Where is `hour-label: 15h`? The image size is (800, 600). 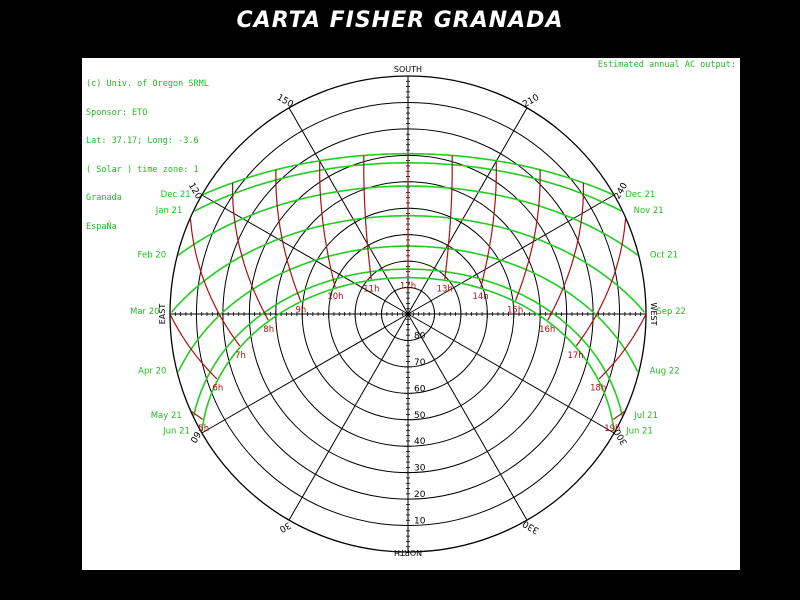
hour-label: 15h is located at coordinates (515, 311).